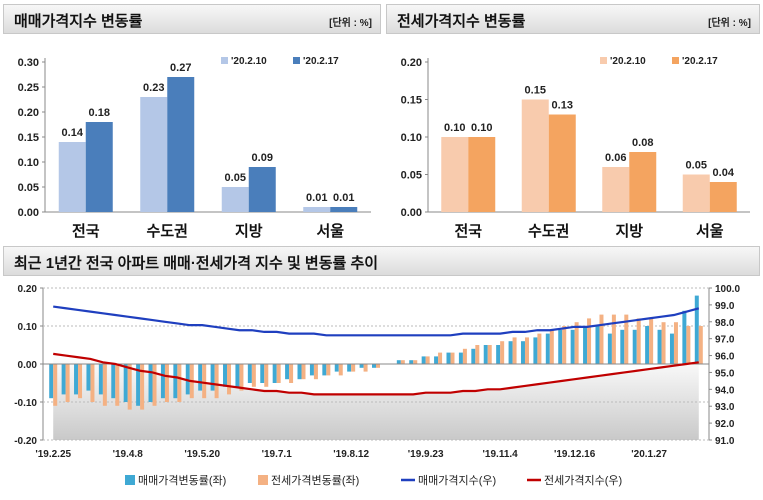 The width and height of the screenshot is (763, 500). I want to click on right-tick-label: 94.0, so click(725, 390).